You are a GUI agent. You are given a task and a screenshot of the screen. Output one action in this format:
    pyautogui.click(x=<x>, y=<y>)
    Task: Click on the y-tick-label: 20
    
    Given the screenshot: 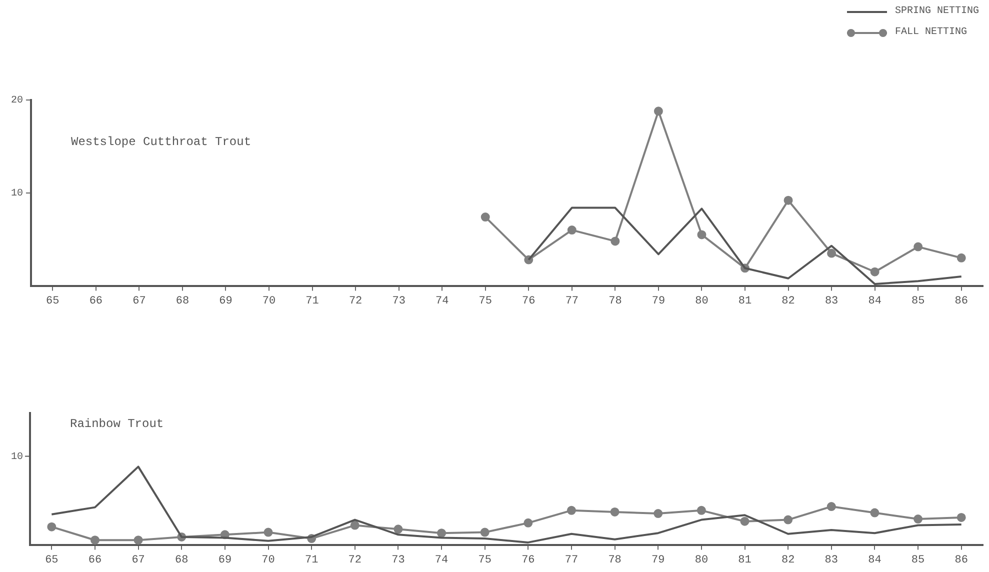 What is the action you would take?
    pyautogui.click(x=16, y=101)
    